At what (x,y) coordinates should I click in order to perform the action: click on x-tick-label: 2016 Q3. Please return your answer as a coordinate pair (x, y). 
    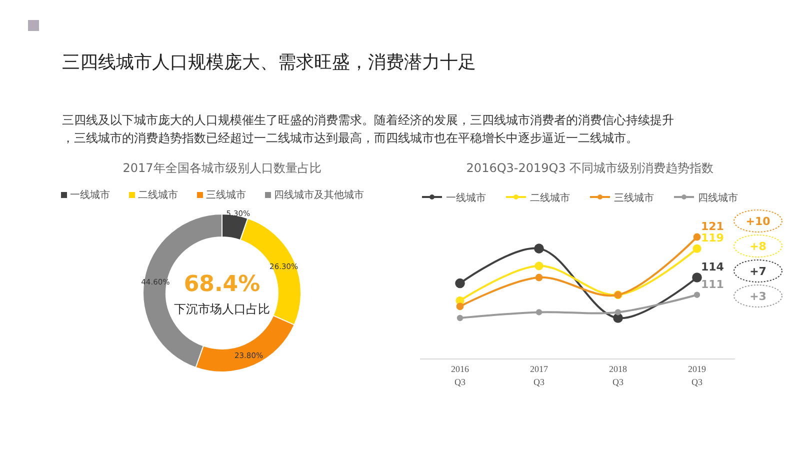
    Looking at the image, I should click on (460, 375).